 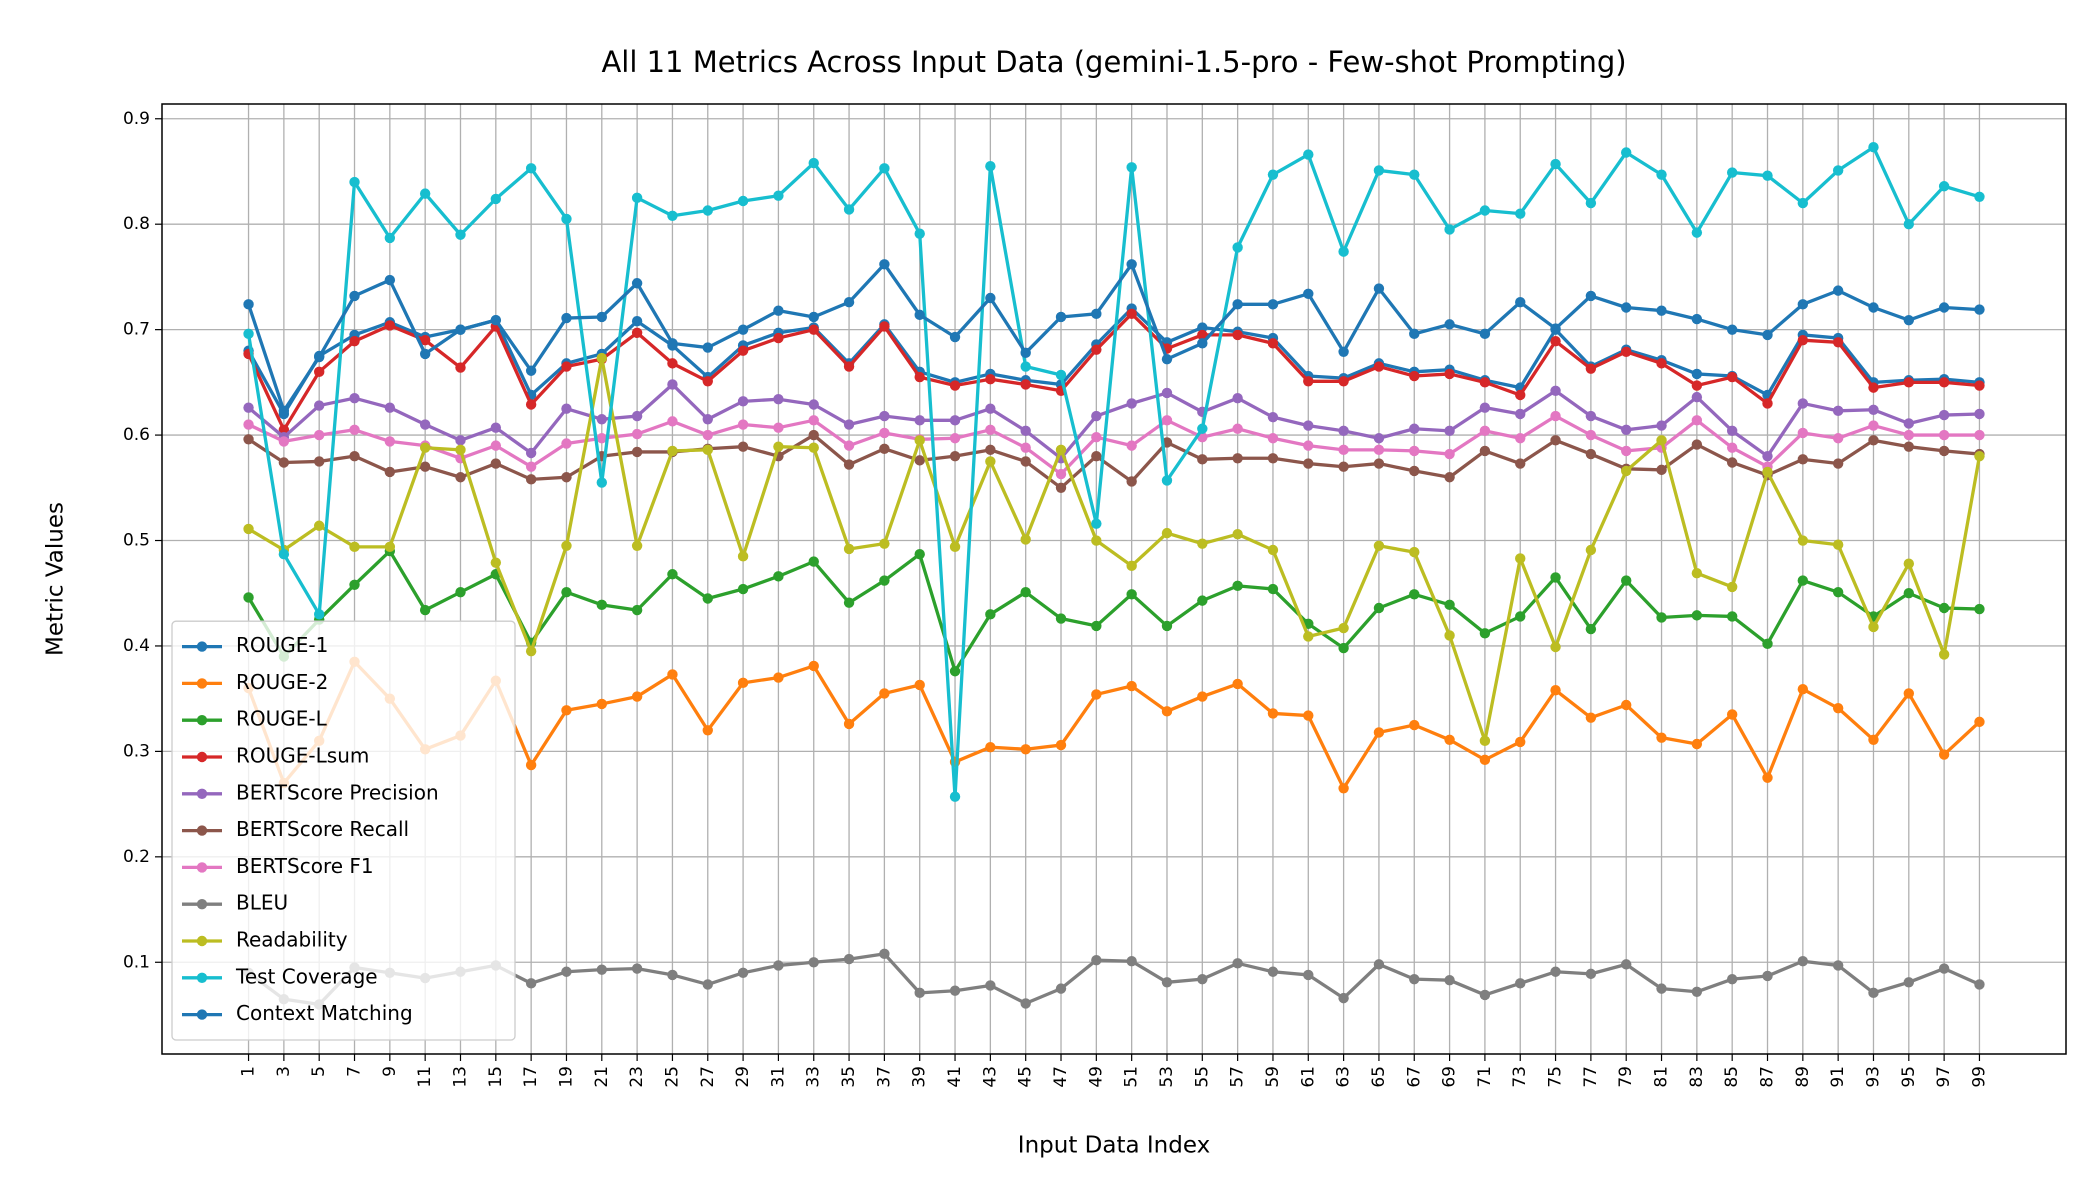 I want to click on x-tick-label: 73, so click(x=1520, y=1077).